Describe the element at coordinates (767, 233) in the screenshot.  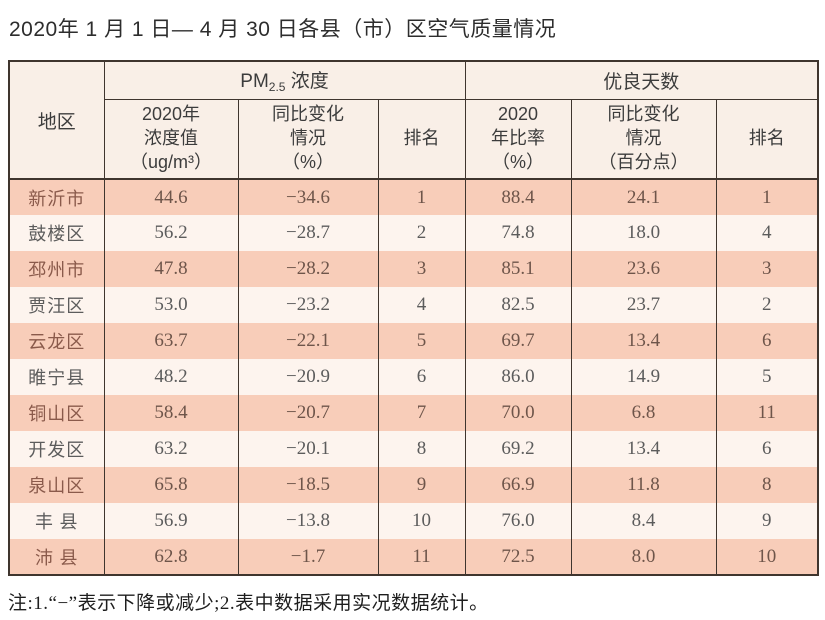
I see `good-rank-cell: 4` at that location.